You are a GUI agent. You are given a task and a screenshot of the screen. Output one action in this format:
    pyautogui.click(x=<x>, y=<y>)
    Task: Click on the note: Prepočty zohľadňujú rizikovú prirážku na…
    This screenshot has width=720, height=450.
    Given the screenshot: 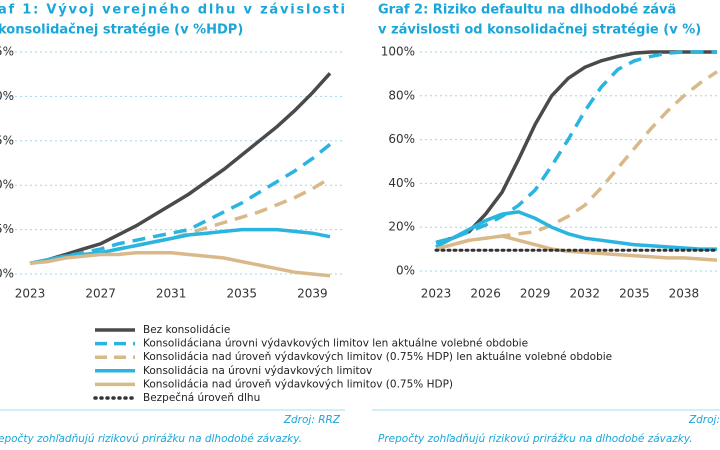 What is the action you would take?
    pyautogui.click(x=535, y=439)
    